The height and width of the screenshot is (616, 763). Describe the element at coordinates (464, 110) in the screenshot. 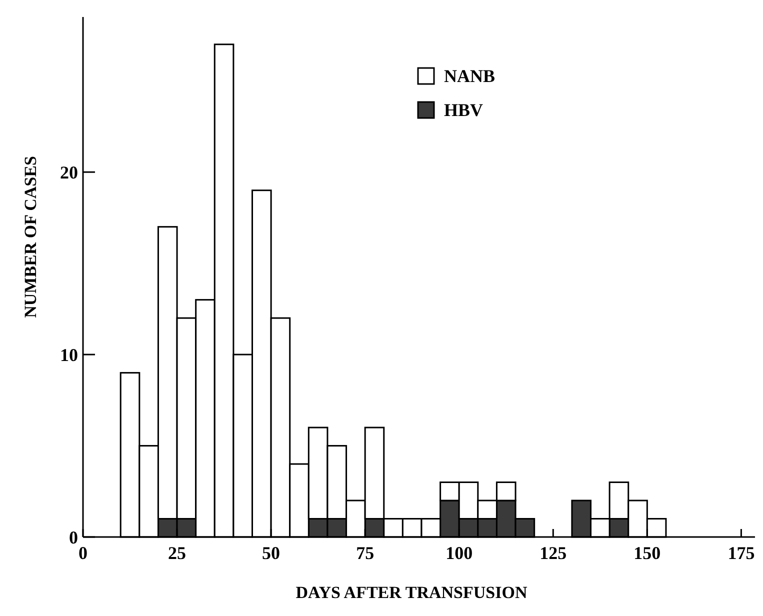

I see `legend-label: HBV` at that location.